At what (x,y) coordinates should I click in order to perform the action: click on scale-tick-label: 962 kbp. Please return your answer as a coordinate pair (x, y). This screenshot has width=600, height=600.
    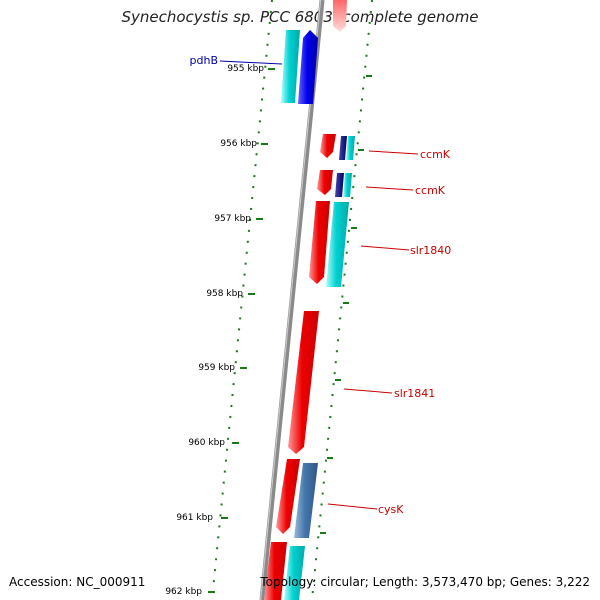
    Looking at the image, I should click on (183, 592).